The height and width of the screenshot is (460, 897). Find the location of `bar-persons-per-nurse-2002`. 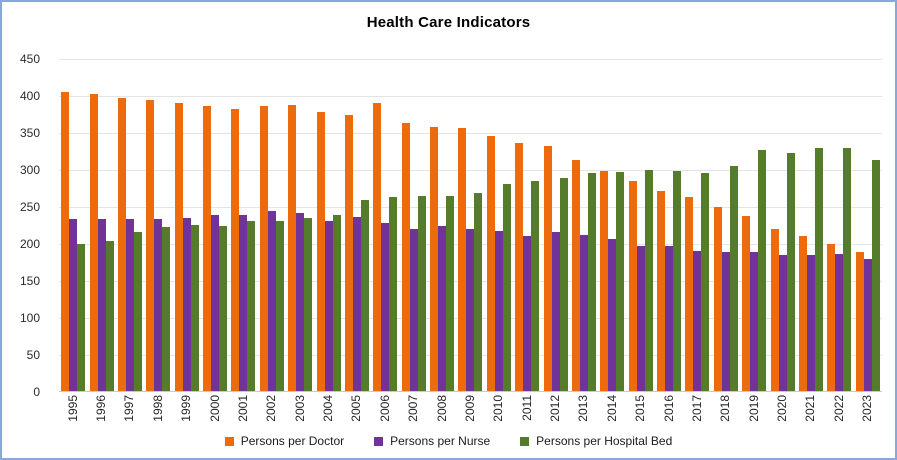

bar-persons-per-nurse-2002 is located at coordinates (271, 300).